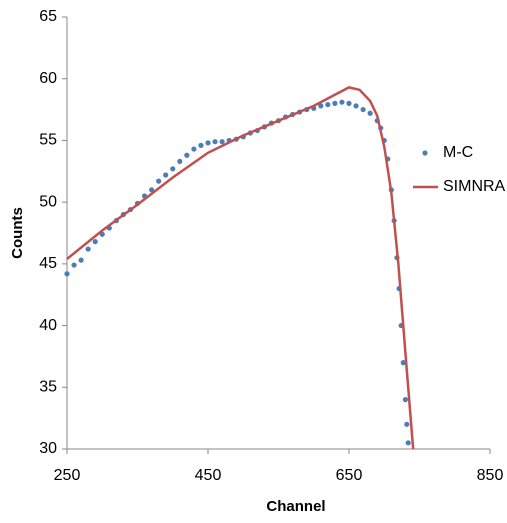  What do you see at coordinates (67, 475) in the screenshot?
I see `x-tick-label: 250` at bounding box center [67, 475].